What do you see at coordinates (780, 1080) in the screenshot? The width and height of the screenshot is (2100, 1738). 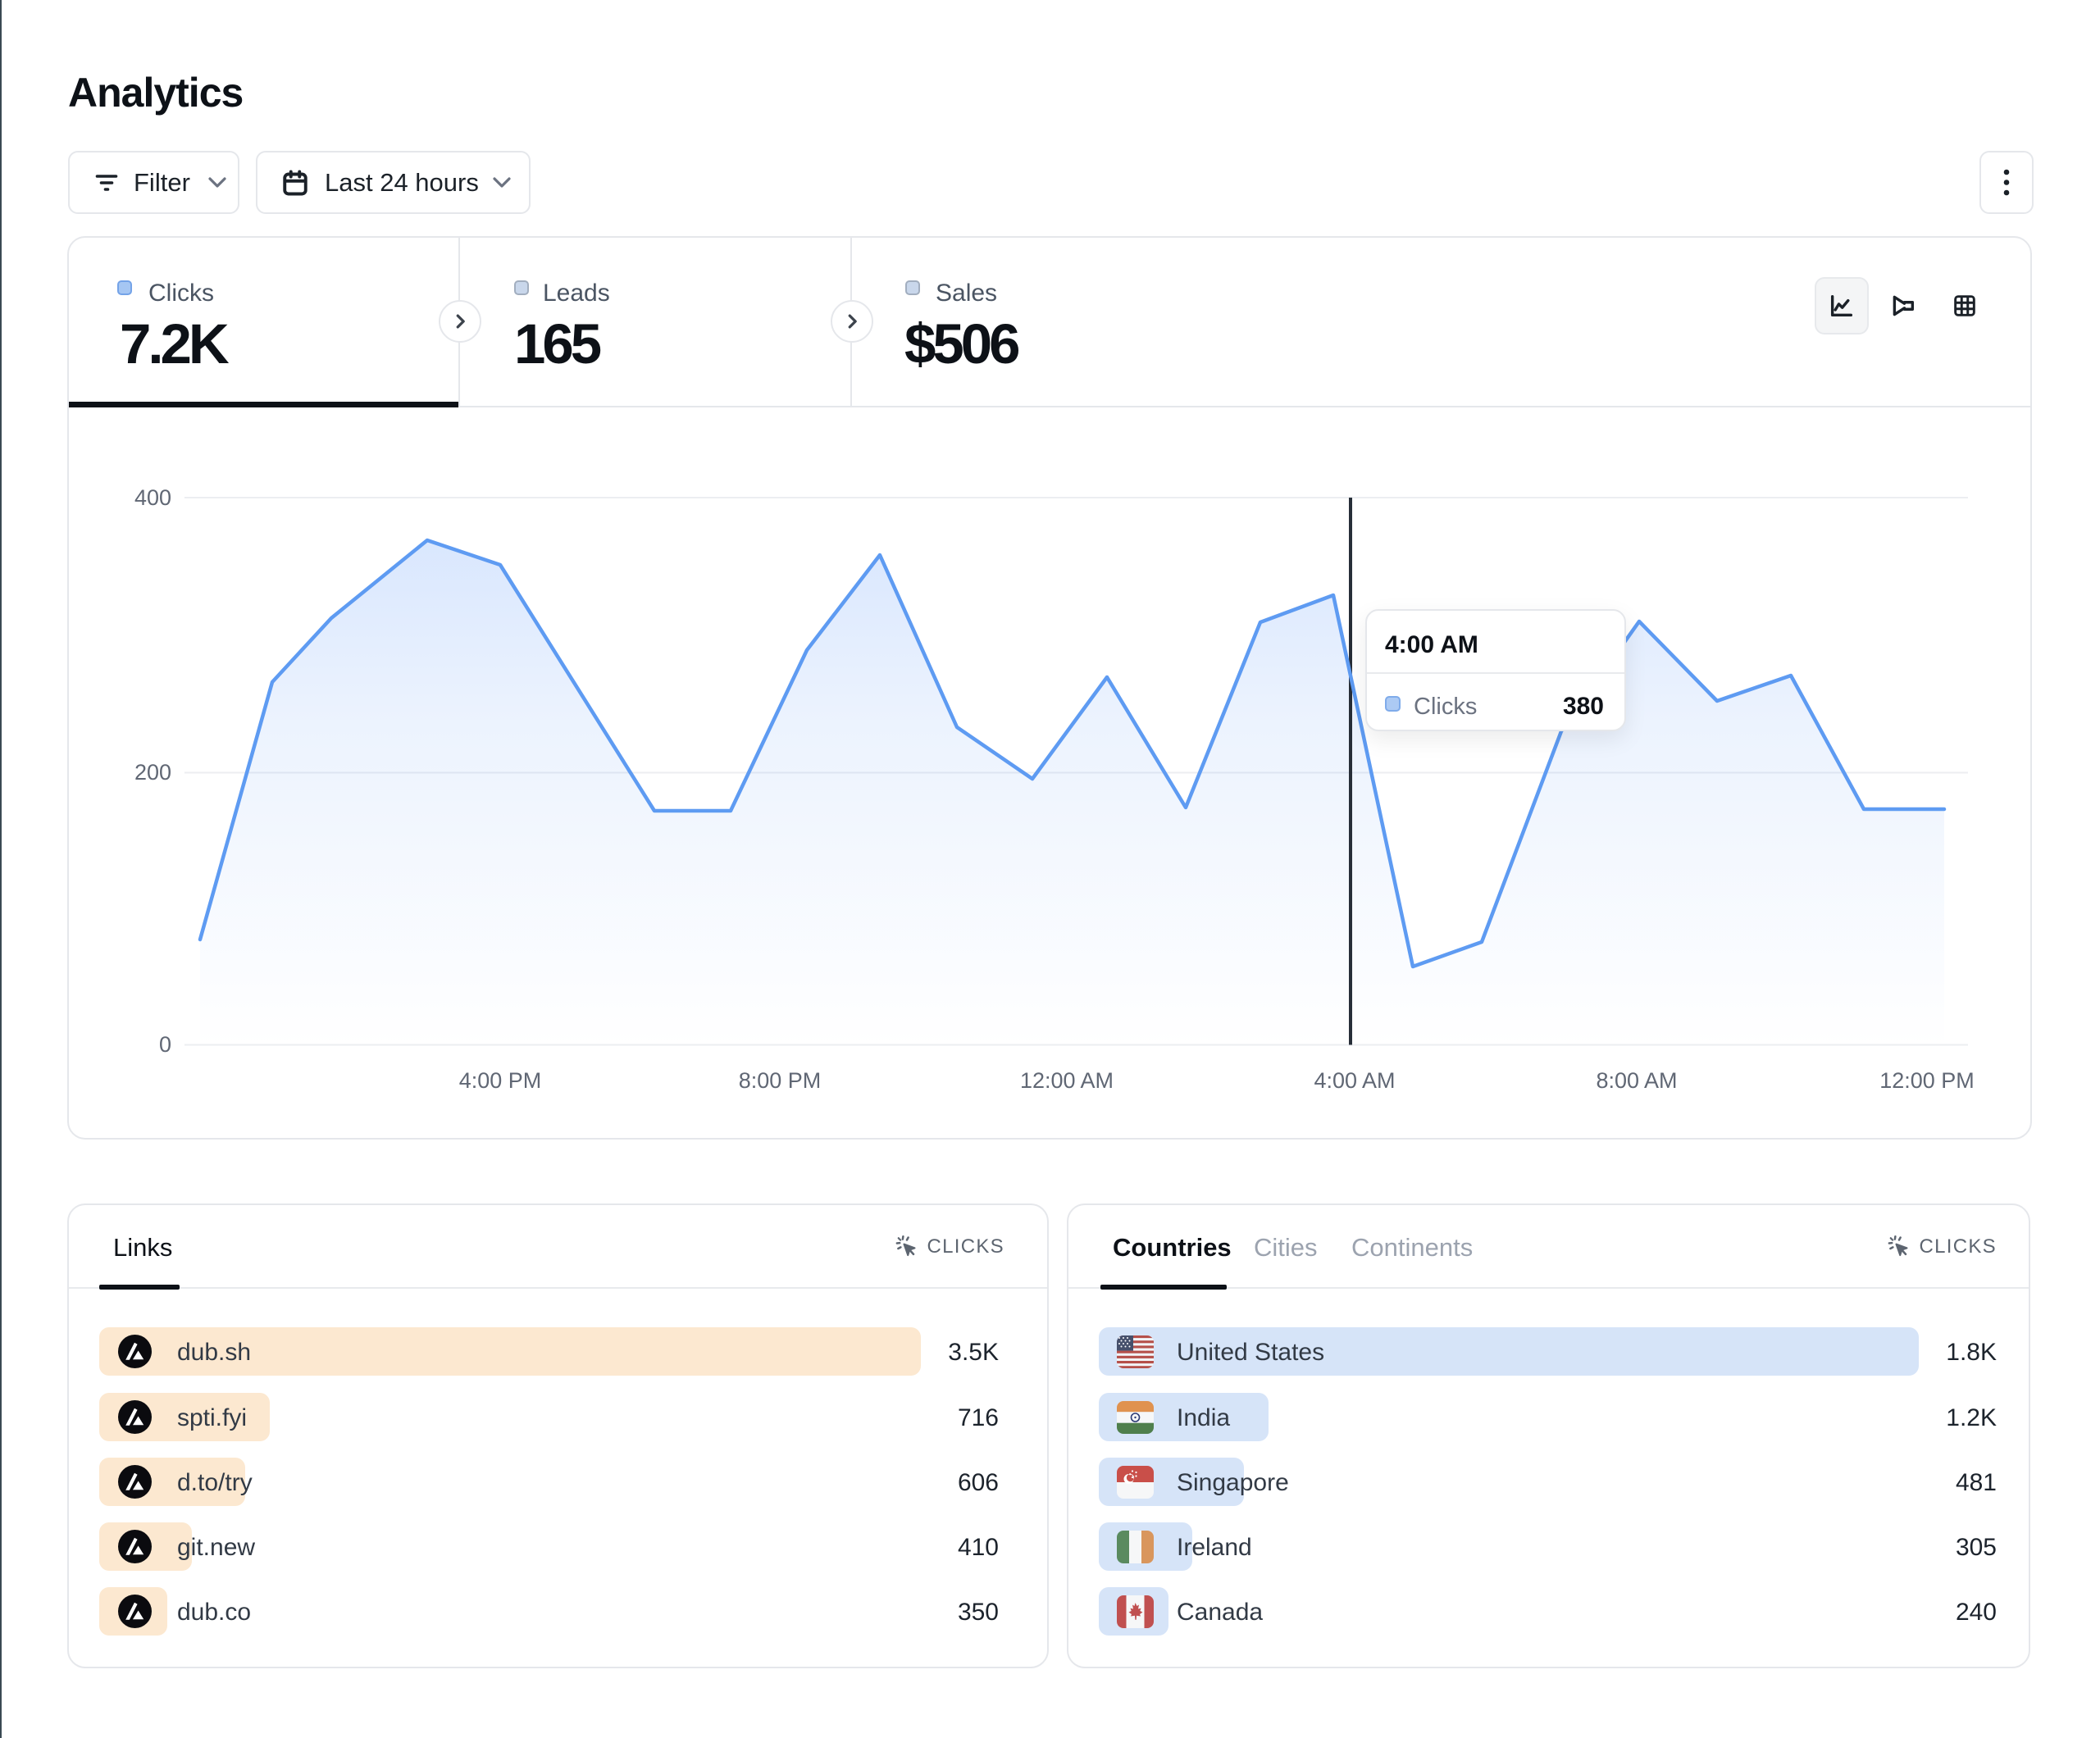 I see `svg-text: 8:00 PM` at bounding box center [780, 1080].